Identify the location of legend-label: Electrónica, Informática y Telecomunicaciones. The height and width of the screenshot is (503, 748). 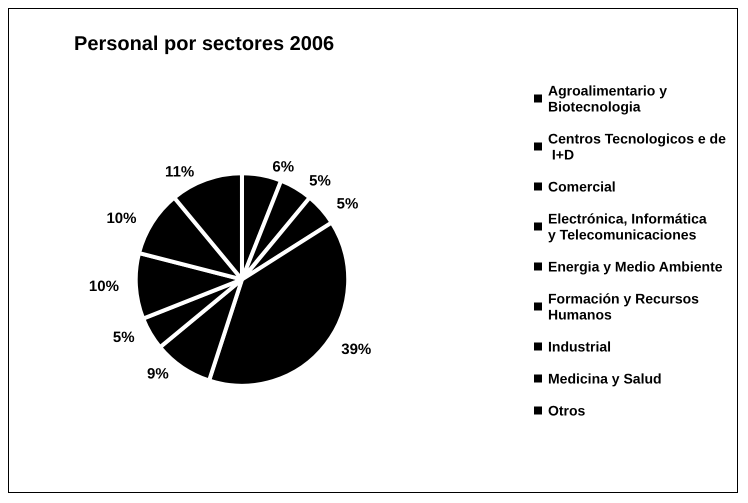
(629, 226).